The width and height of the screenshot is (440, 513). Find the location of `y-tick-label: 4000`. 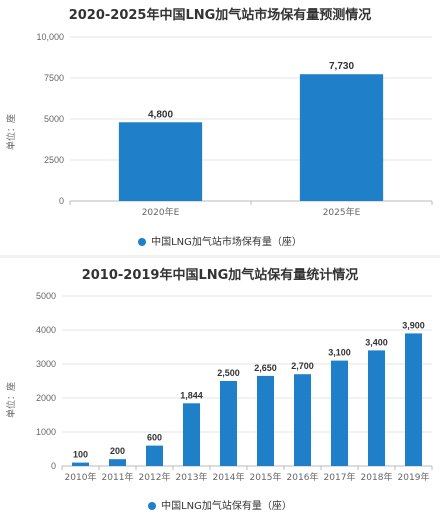

y-tick-label: 4000 is located at coordinates (46, 330).